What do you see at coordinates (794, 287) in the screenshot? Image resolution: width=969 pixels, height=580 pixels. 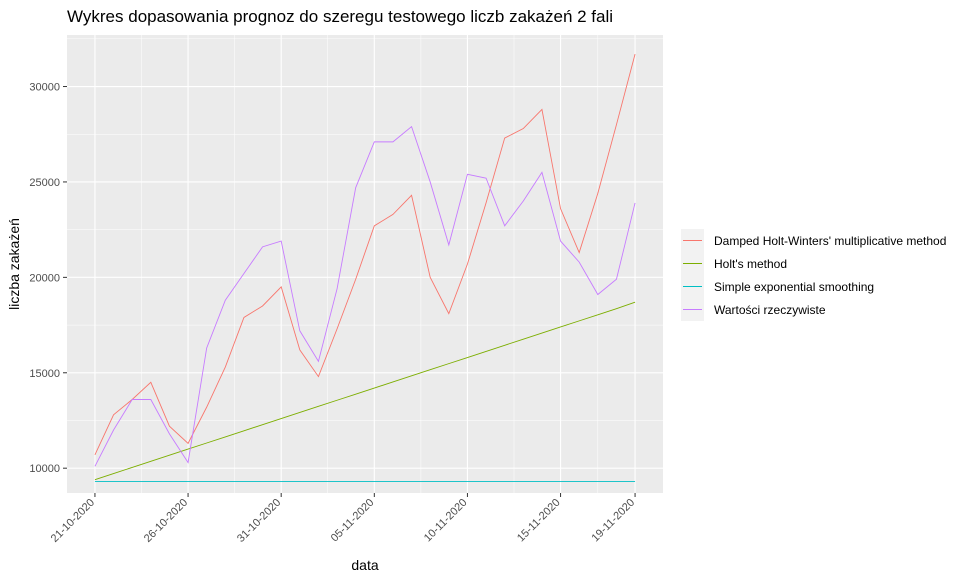 I see `legend-label: Simple exponential smoothing` at bounding box center [794, 287].